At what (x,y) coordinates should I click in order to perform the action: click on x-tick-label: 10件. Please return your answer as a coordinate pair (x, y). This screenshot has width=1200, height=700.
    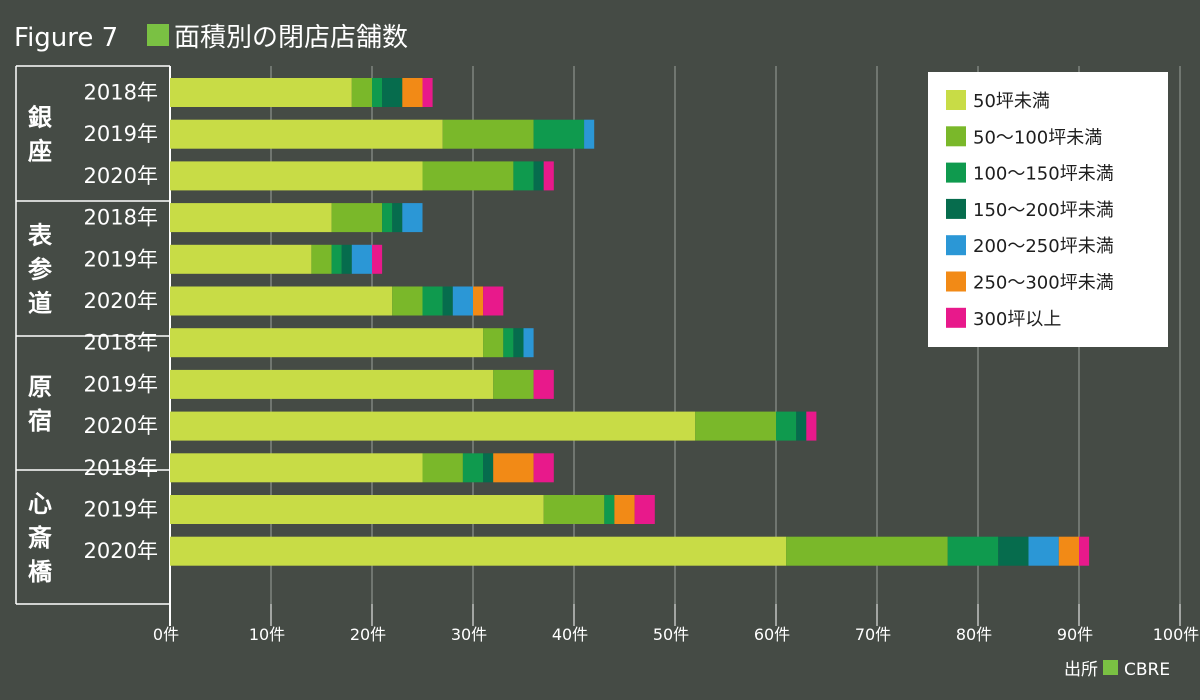
    Looking at the image, I should click on (267, 634).